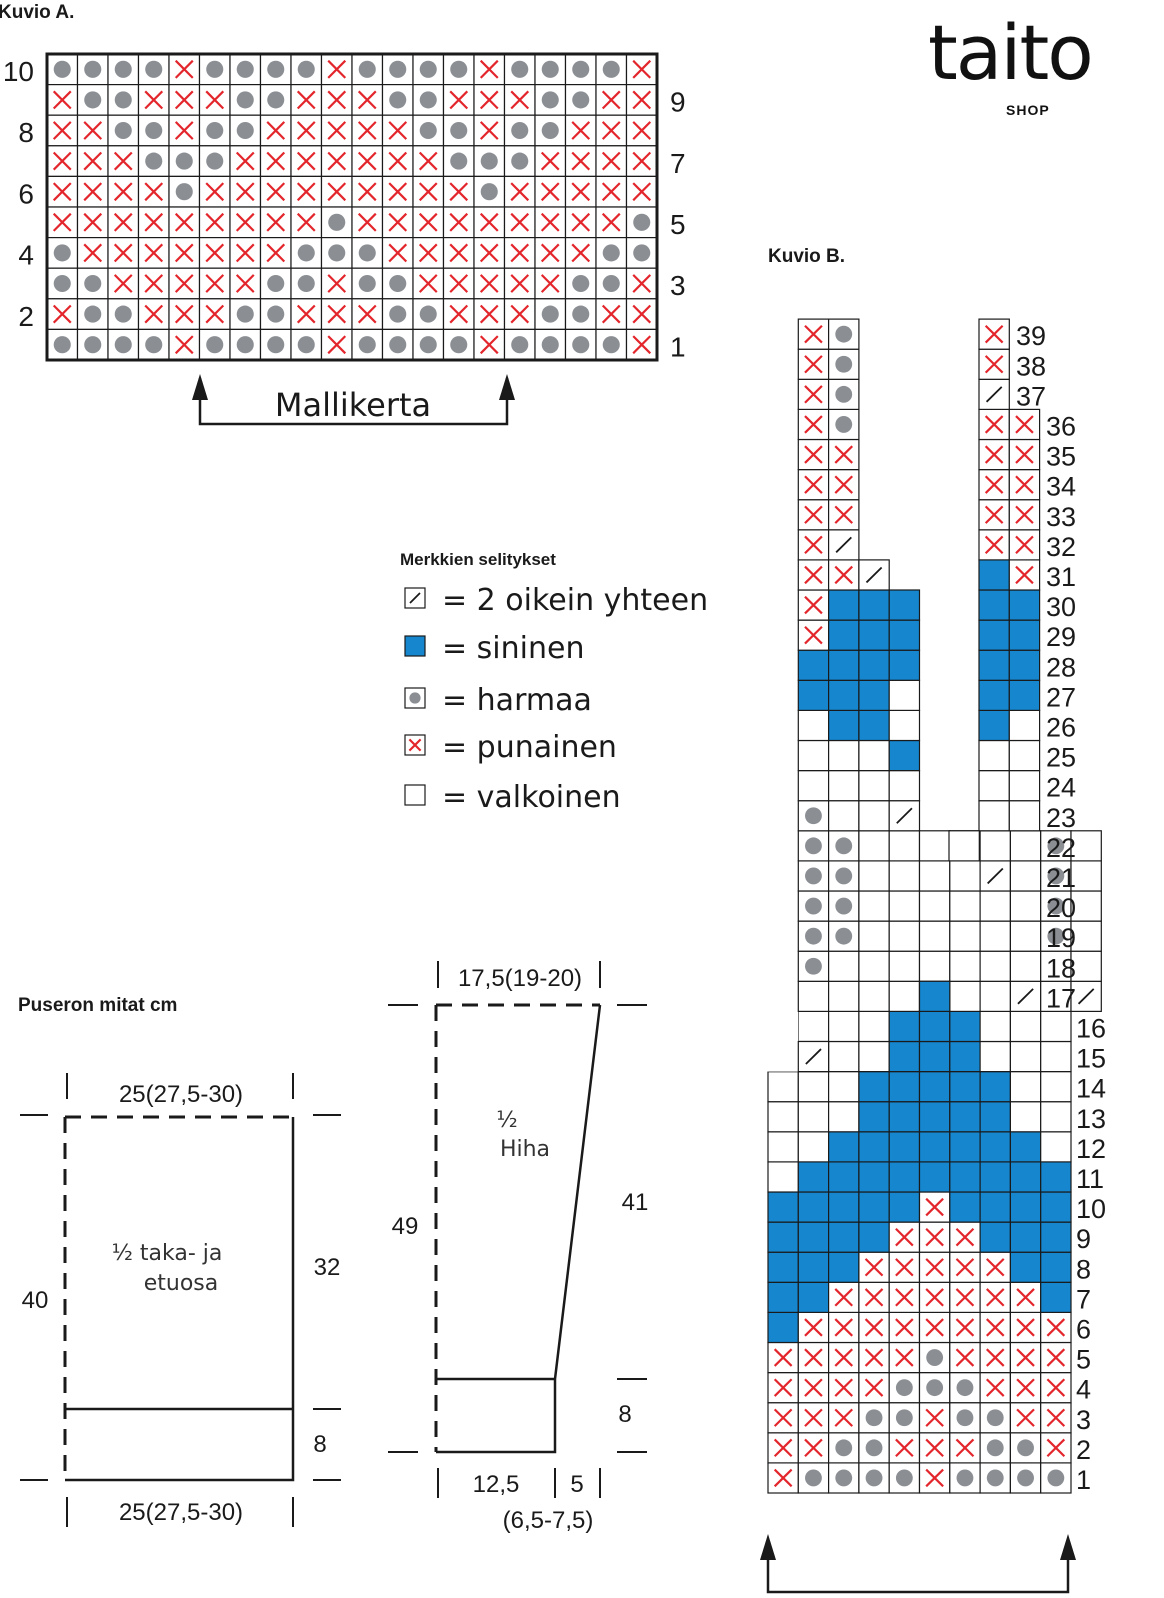 The image size is (1164, 1598). I want to click on body-label-2: etuosa, so click(181, 1283).